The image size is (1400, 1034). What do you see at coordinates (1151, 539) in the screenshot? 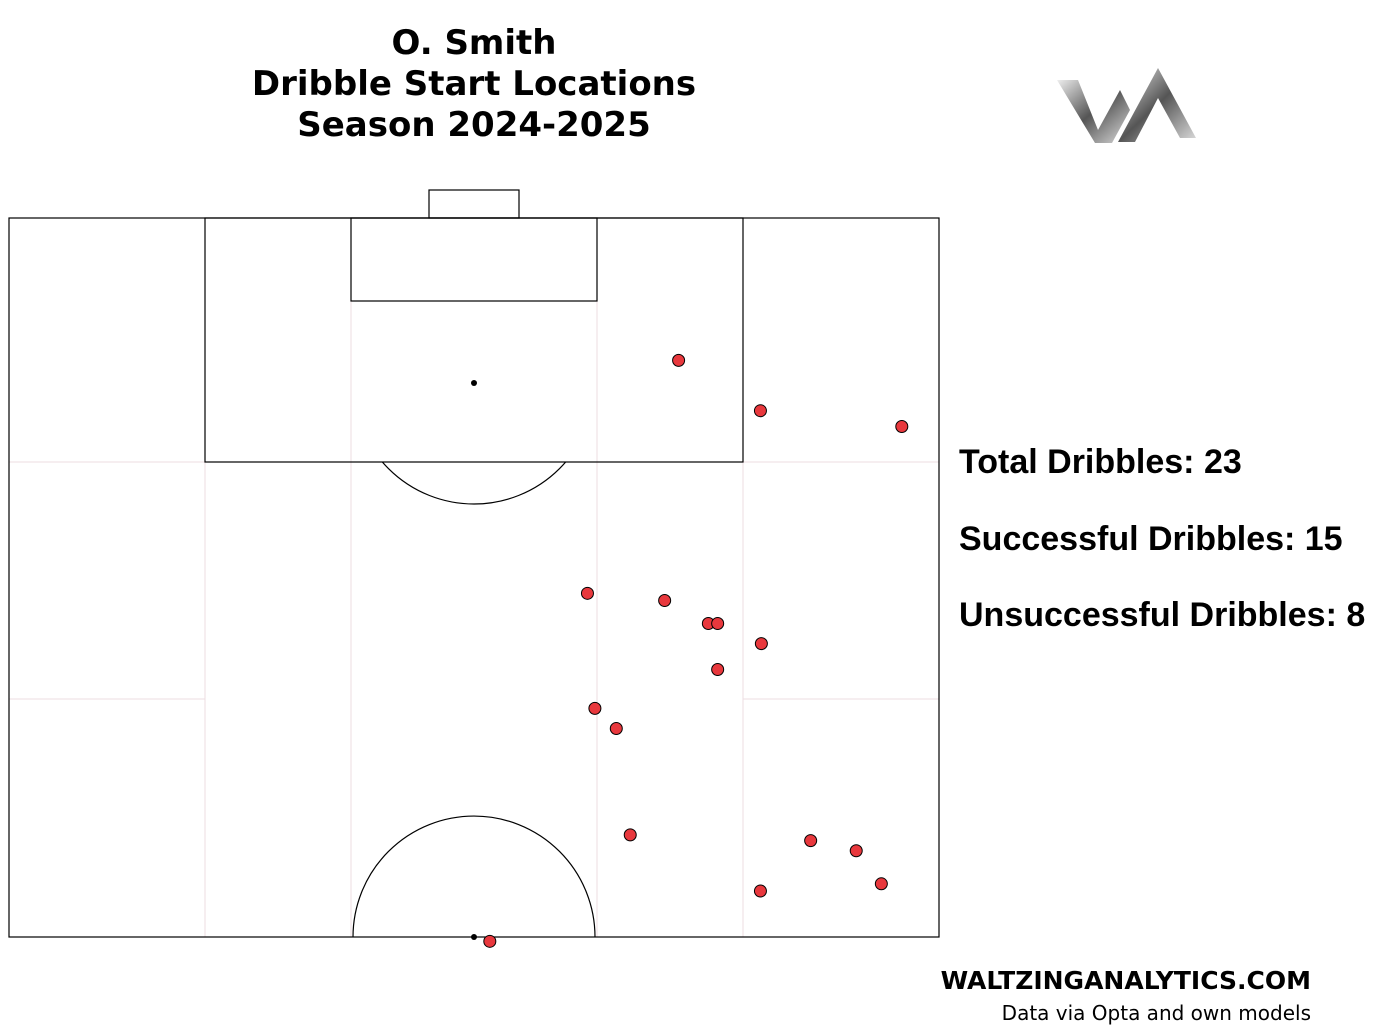
I see `stat-text: Successful Dribbles: 15` at bounding box center [1151, 539].